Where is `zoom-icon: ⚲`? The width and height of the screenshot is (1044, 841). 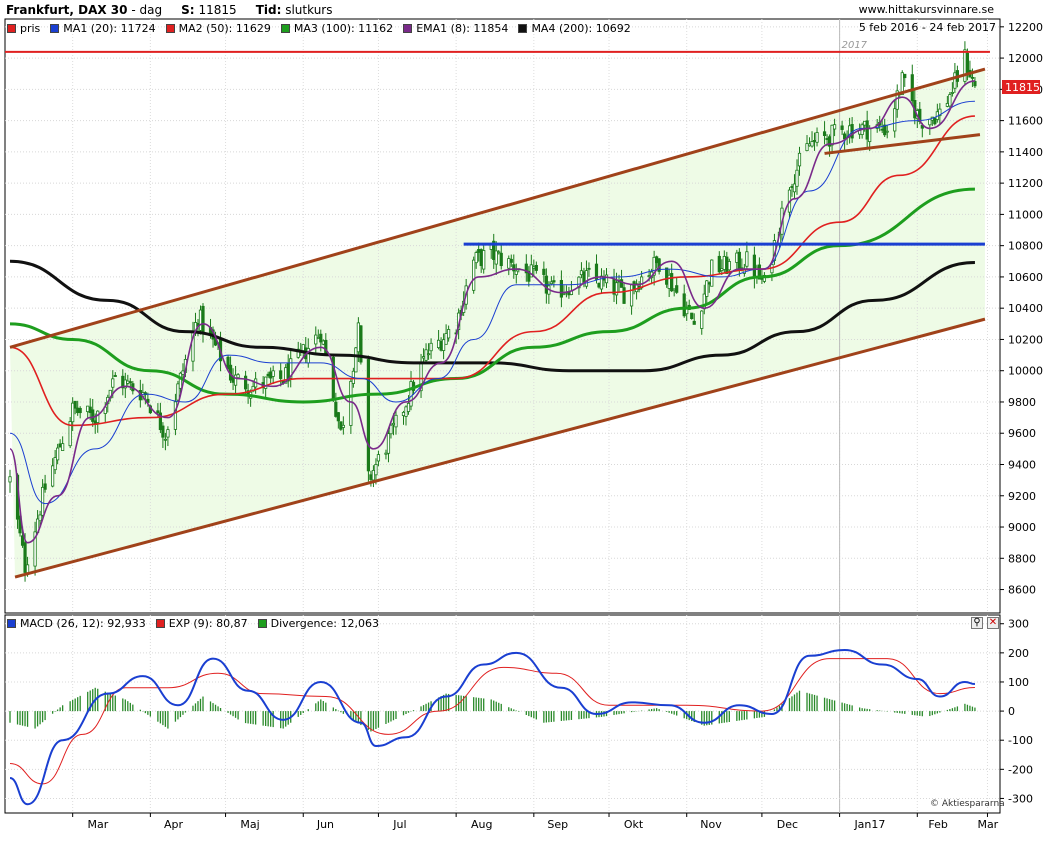
zoom-icon: ⚲ is located at coordinates (977, 623).